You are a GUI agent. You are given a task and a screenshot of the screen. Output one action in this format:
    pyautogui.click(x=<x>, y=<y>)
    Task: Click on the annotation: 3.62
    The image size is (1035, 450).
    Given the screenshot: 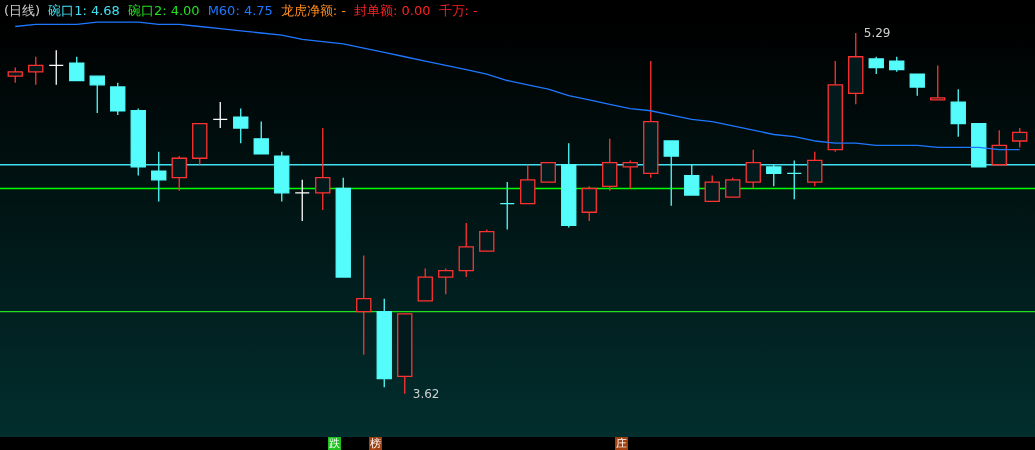 What is the action you would take?
    pyautogui.click(x=426, y=393)
    